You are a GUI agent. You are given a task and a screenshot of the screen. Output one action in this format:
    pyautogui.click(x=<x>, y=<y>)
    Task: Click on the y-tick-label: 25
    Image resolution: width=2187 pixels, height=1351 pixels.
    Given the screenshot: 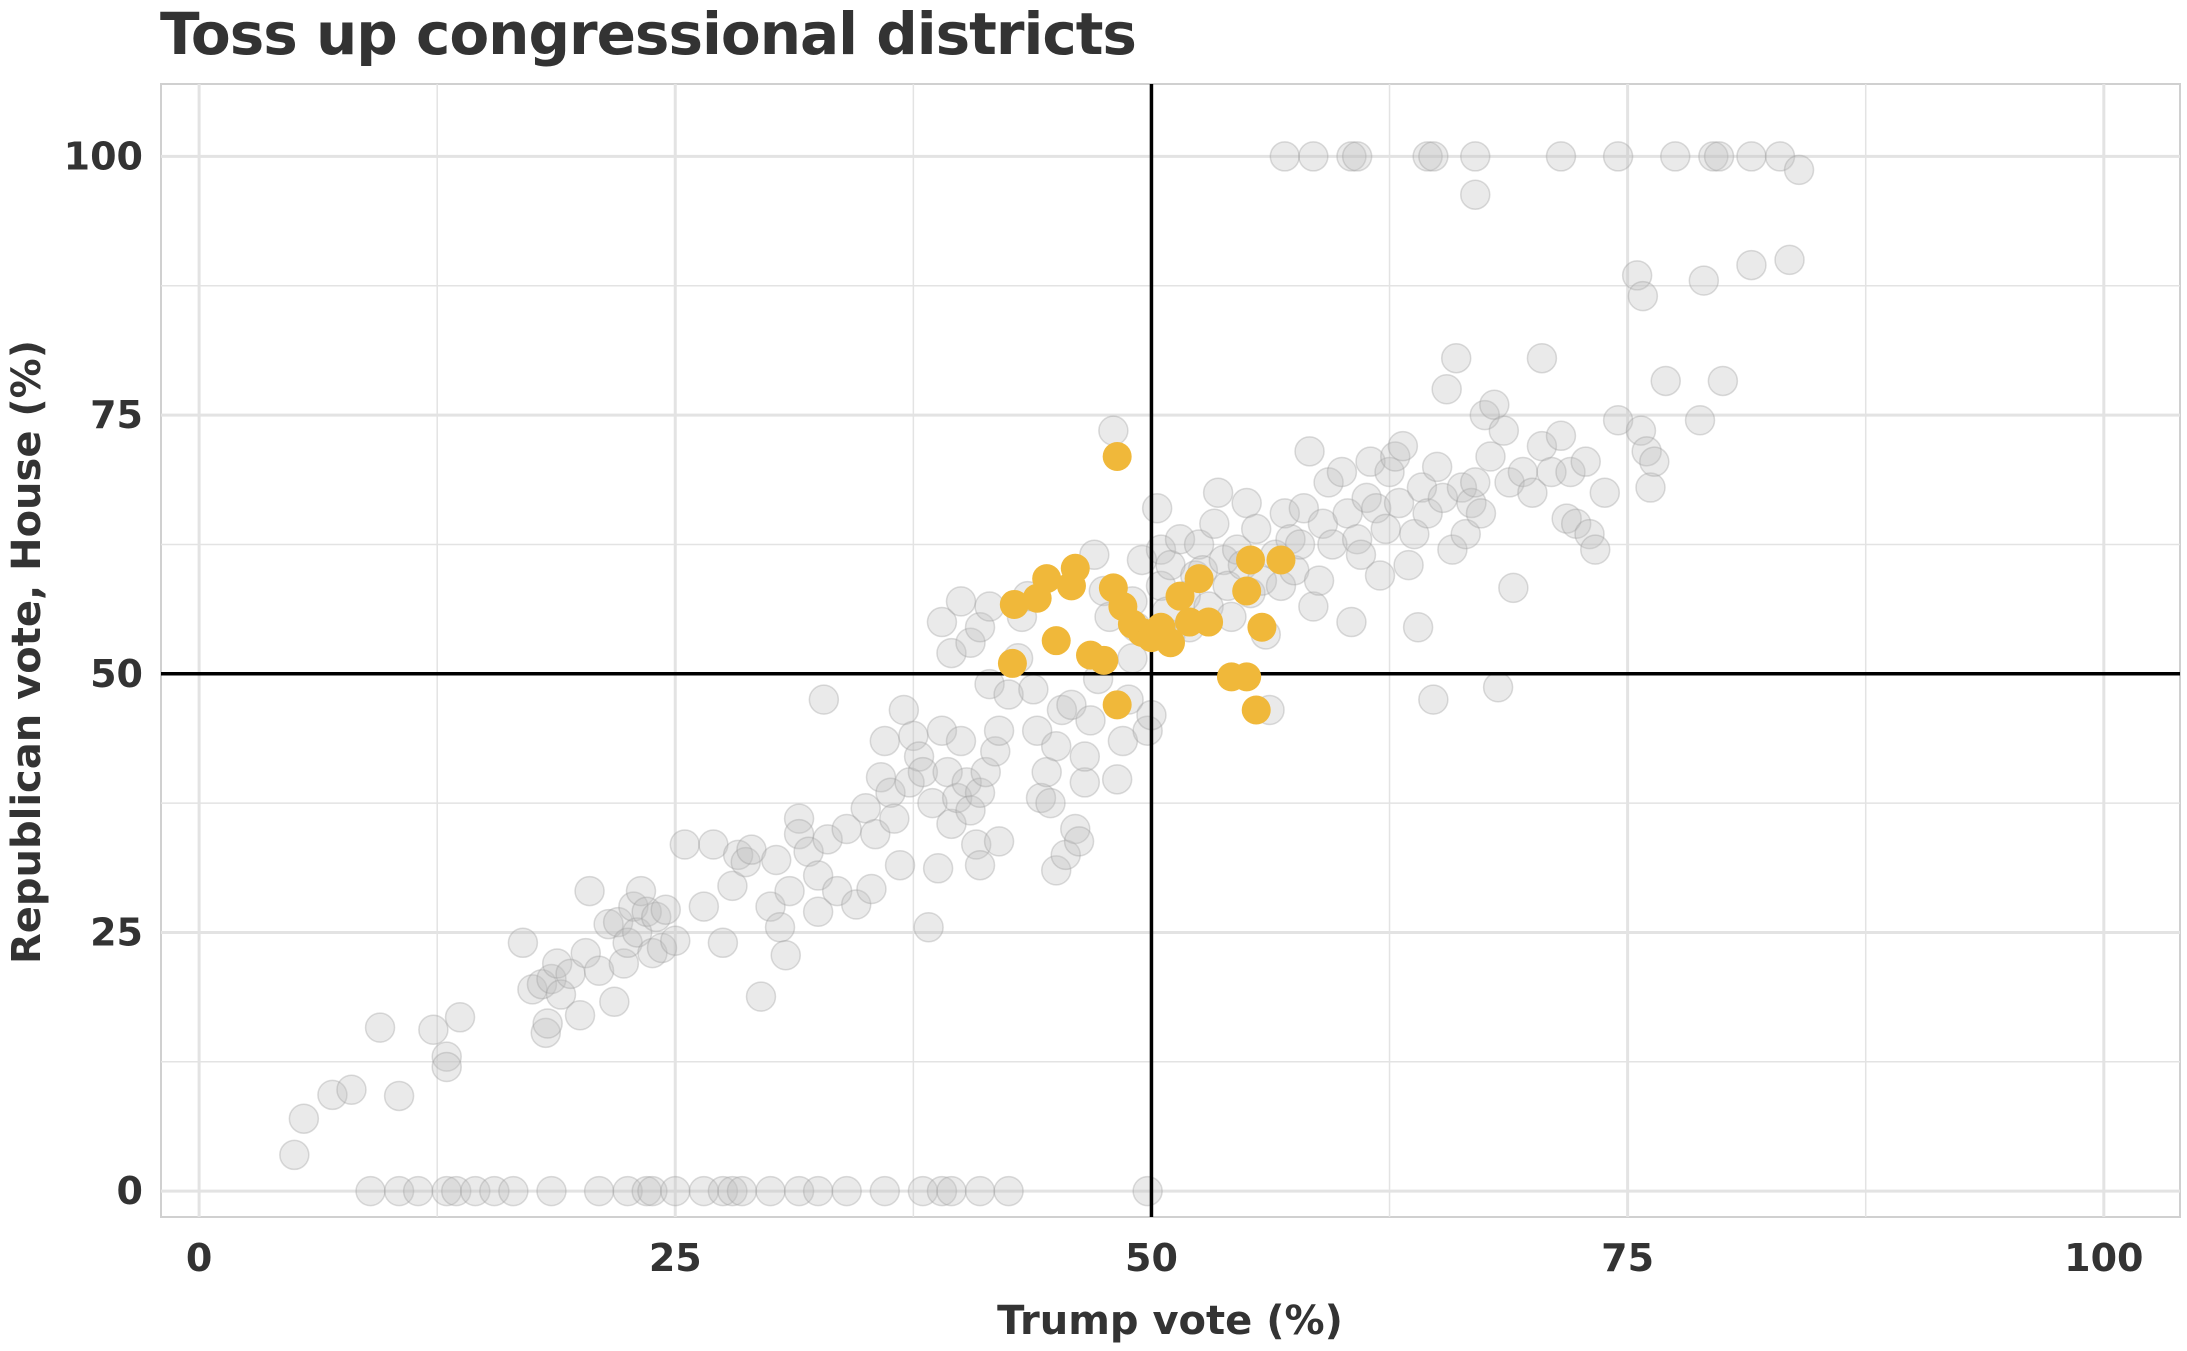 What is the action you would take?
    pyautogui.click(x=116, y=932)
    